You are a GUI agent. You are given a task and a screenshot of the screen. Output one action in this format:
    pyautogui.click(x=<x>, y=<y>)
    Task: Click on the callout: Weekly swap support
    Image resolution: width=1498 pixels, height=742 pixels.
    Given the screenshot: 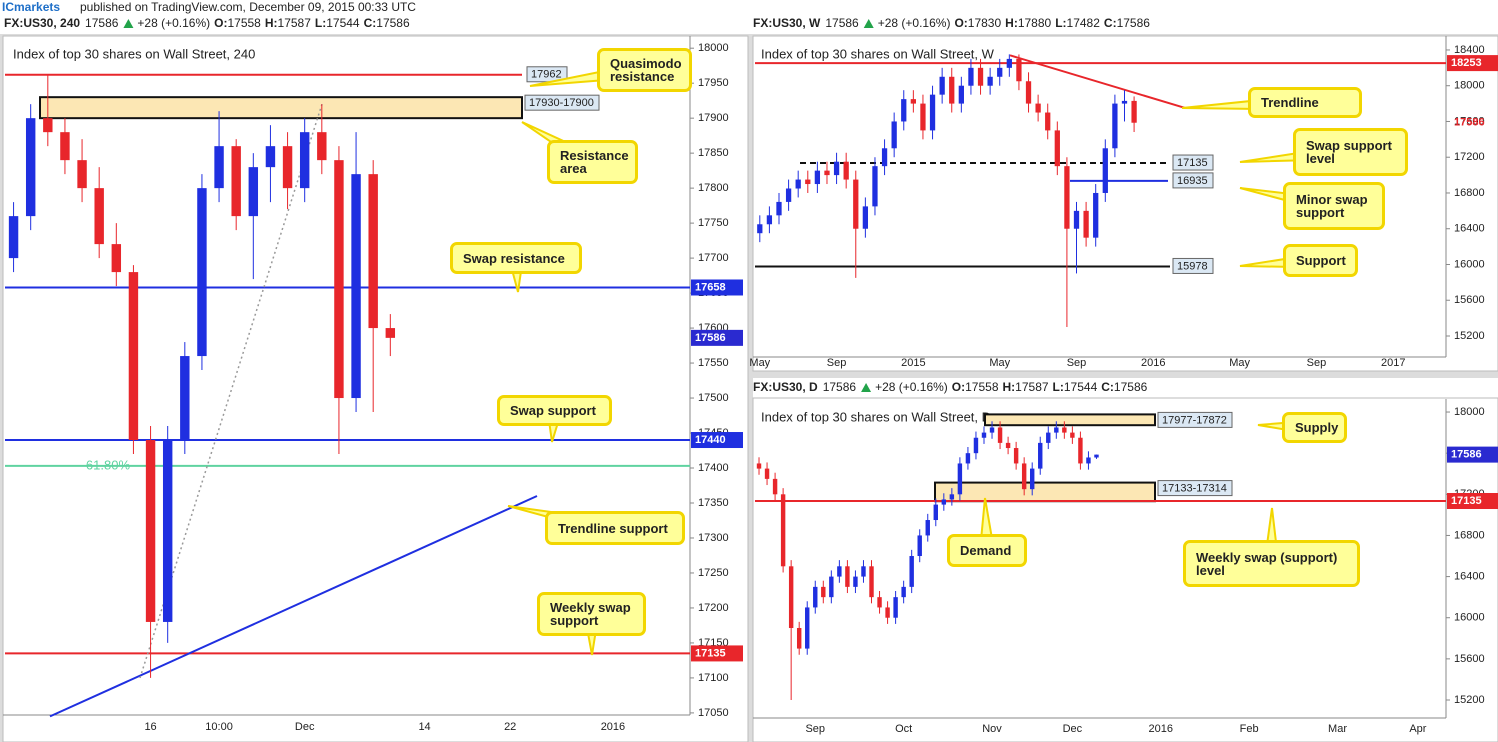 What is the action you would take?
    pyautogui.click(x=591, y=614)
    